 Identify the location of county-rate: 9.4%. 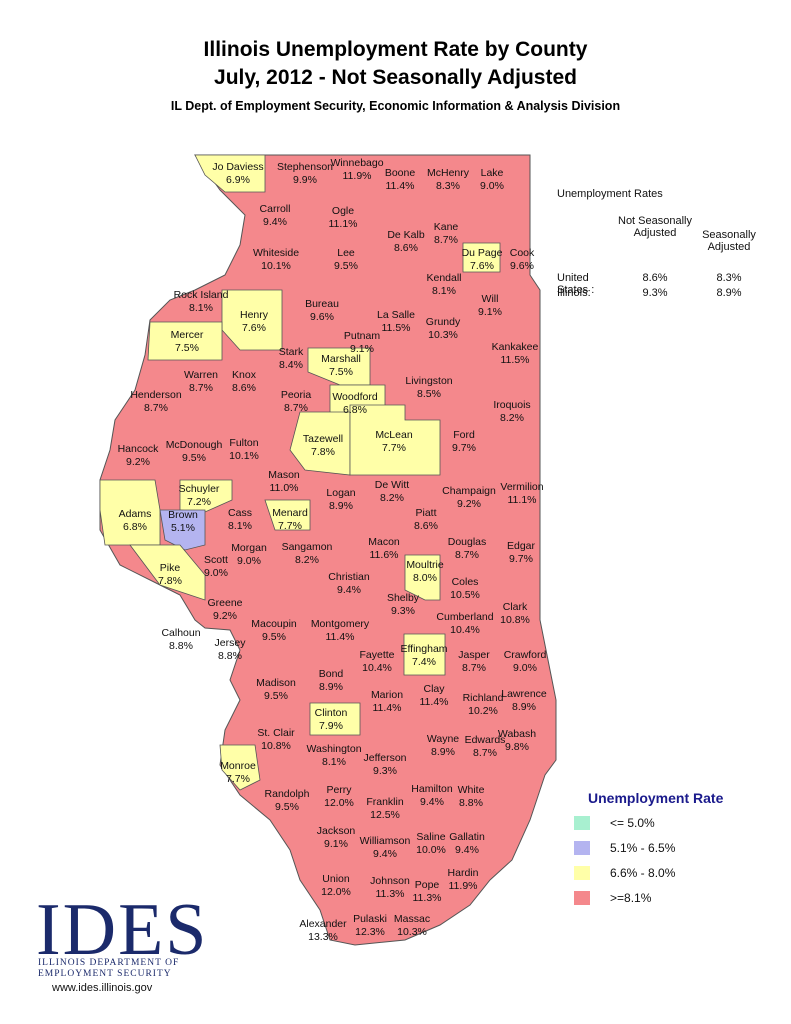
(349, 590).